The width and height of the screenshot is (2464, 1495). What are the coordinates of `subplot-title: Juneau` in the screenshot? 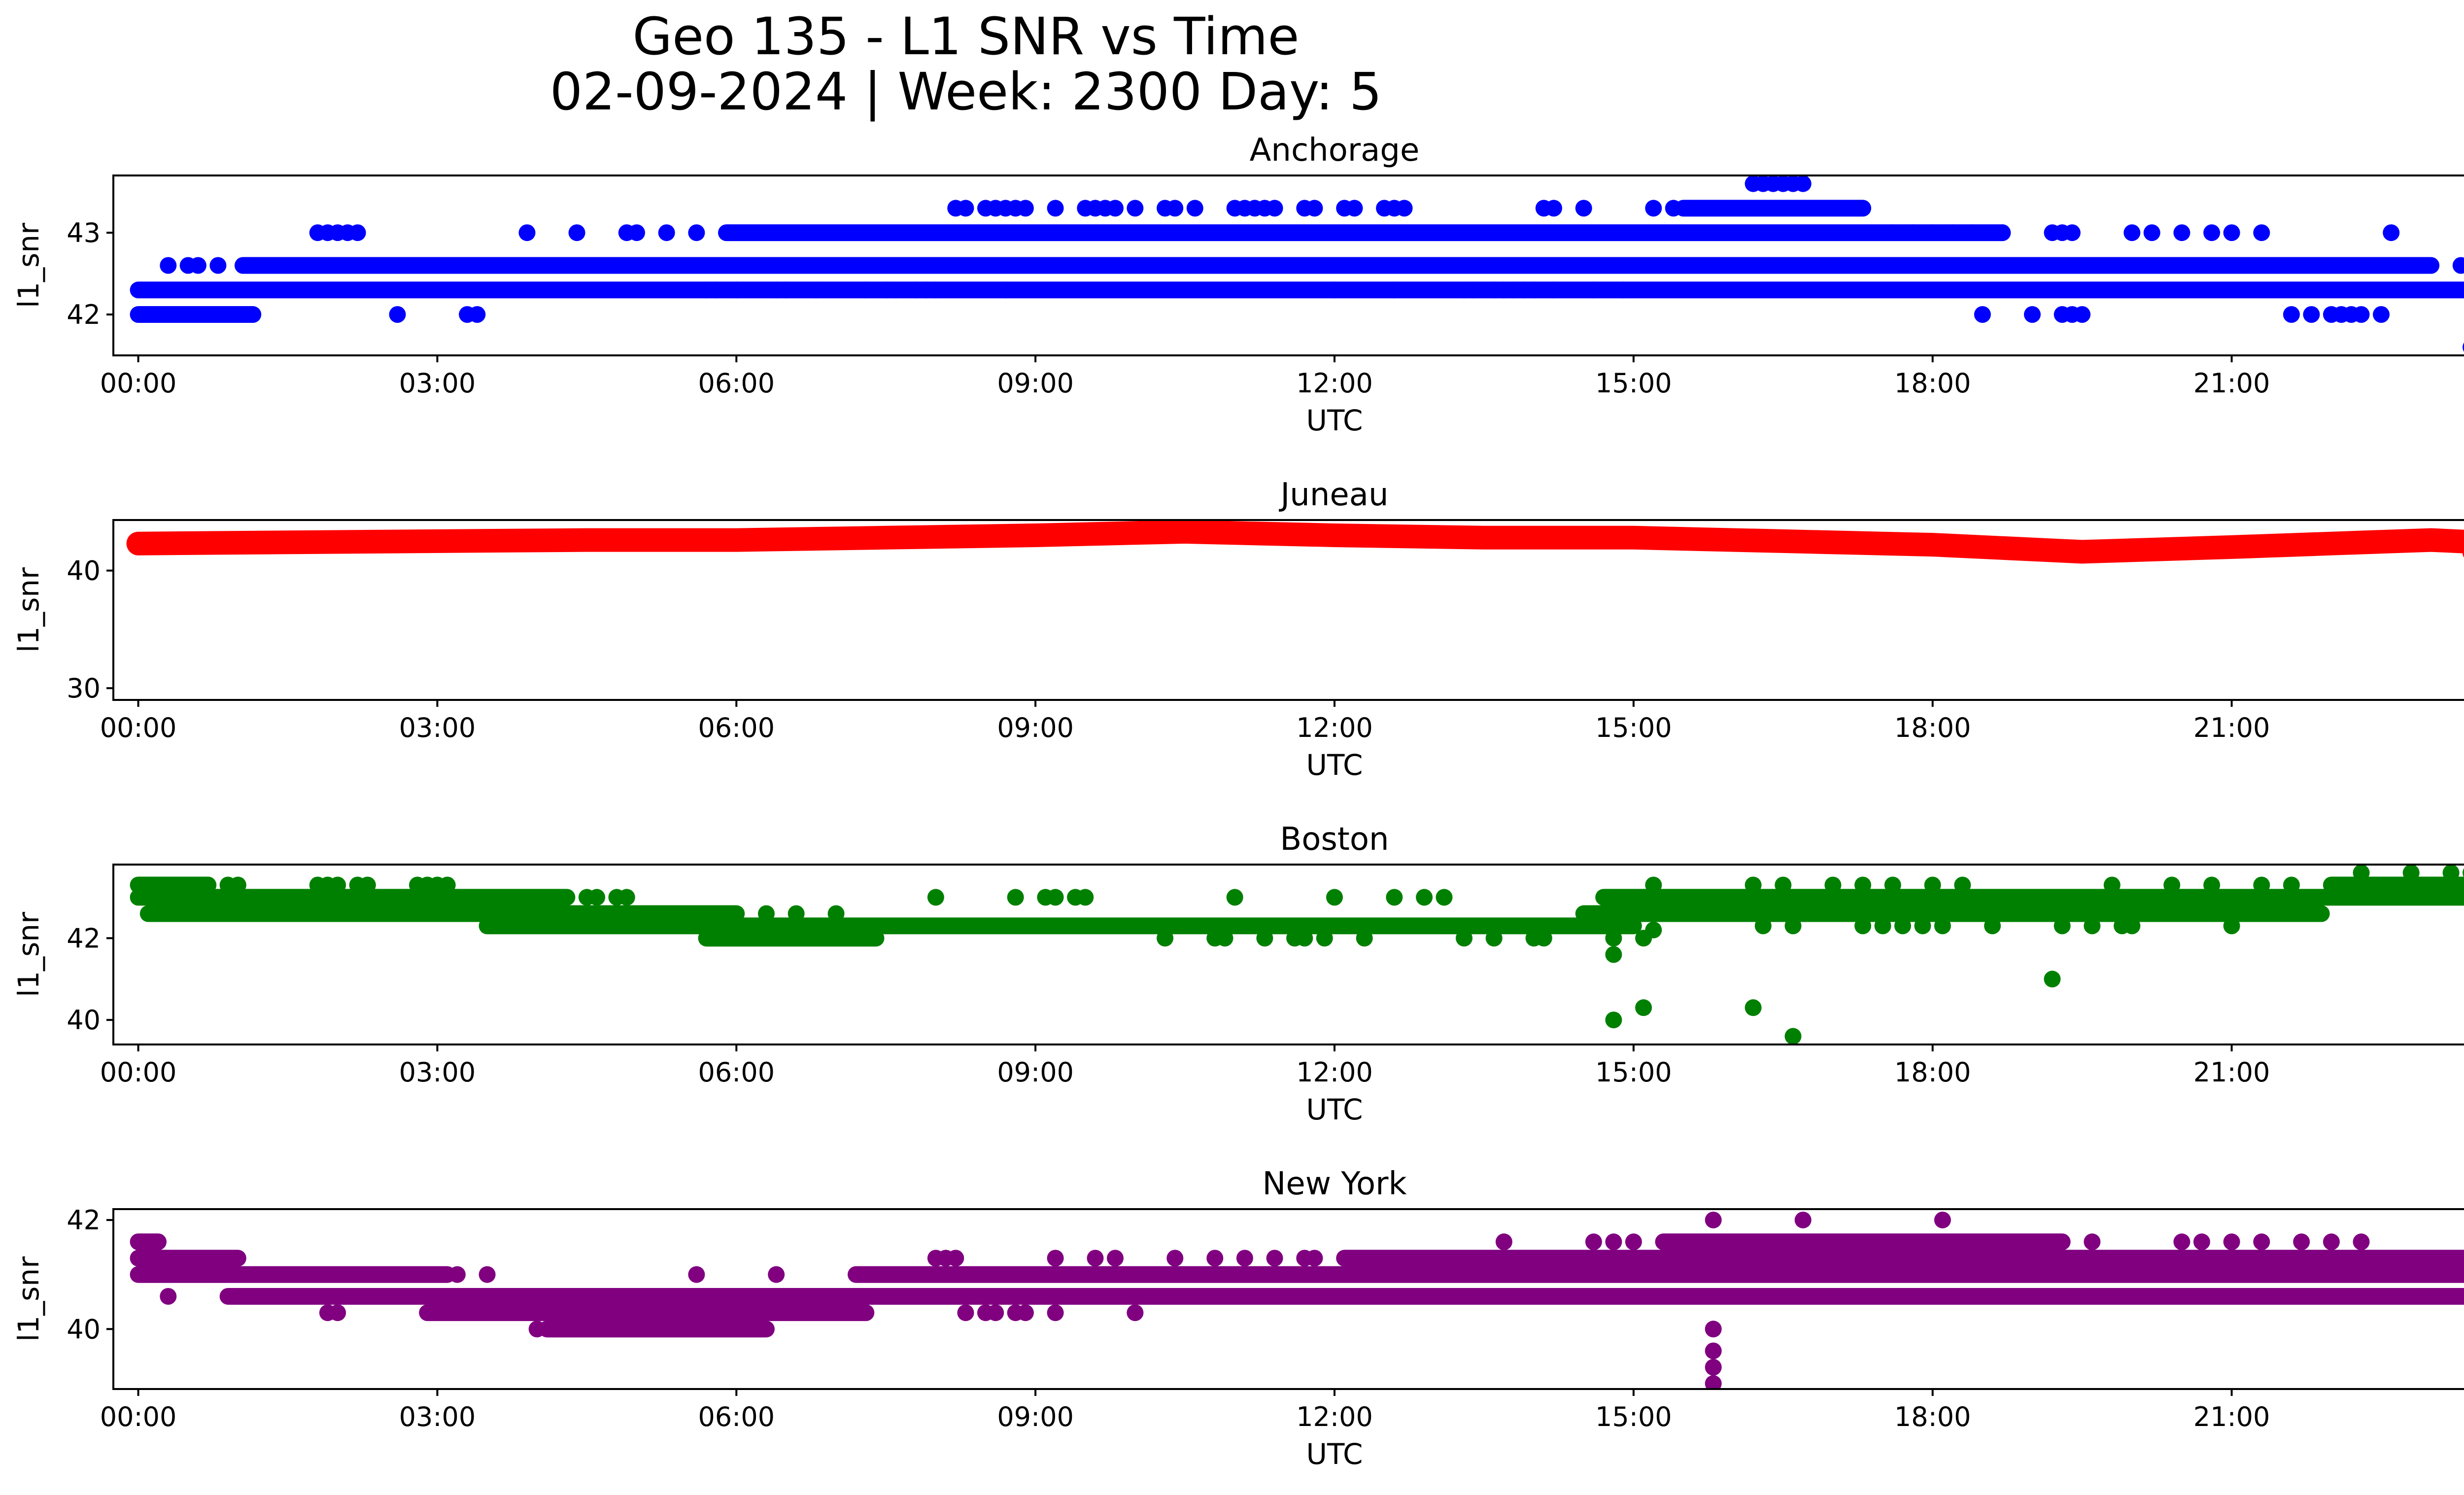 It's located at (1333, 495).